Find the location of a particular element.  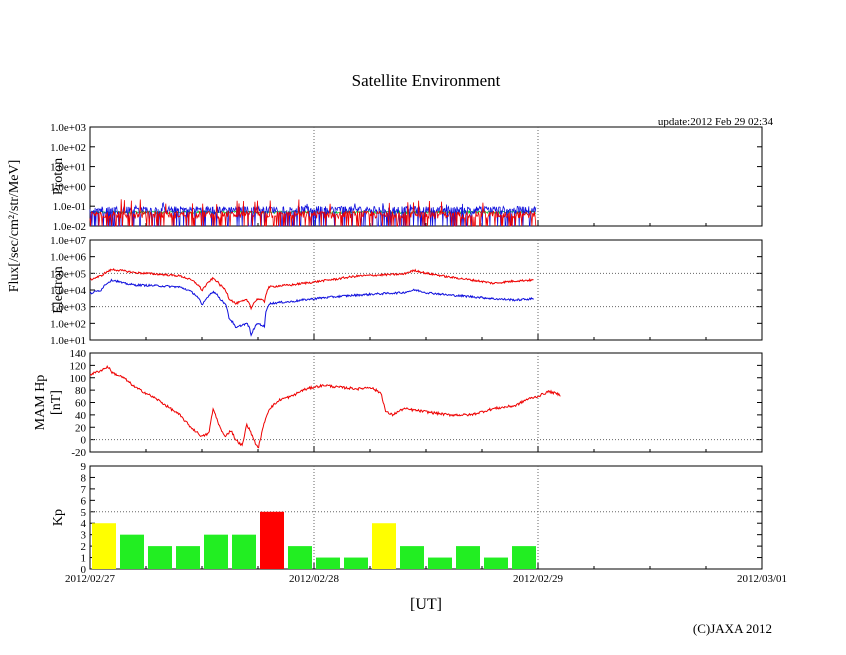

y-tick-label: 8 is located at coordinates (84, 478).